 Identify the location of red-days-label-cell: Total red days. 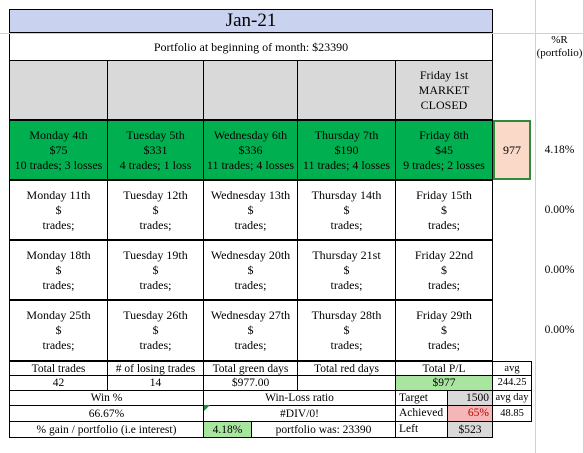
(346, 368).